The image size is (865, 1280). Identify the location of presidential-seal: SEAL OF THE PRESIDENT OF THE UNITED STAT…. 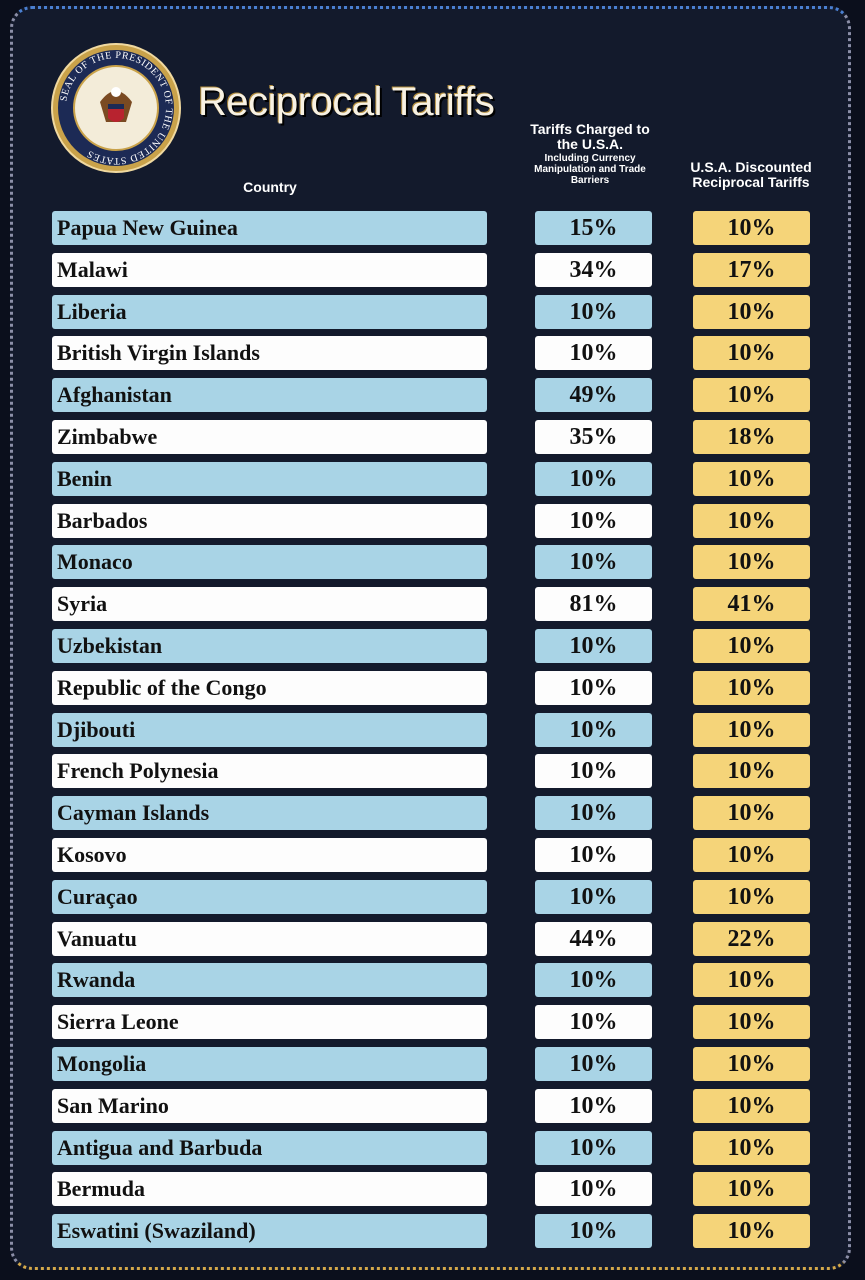
(116, 108).